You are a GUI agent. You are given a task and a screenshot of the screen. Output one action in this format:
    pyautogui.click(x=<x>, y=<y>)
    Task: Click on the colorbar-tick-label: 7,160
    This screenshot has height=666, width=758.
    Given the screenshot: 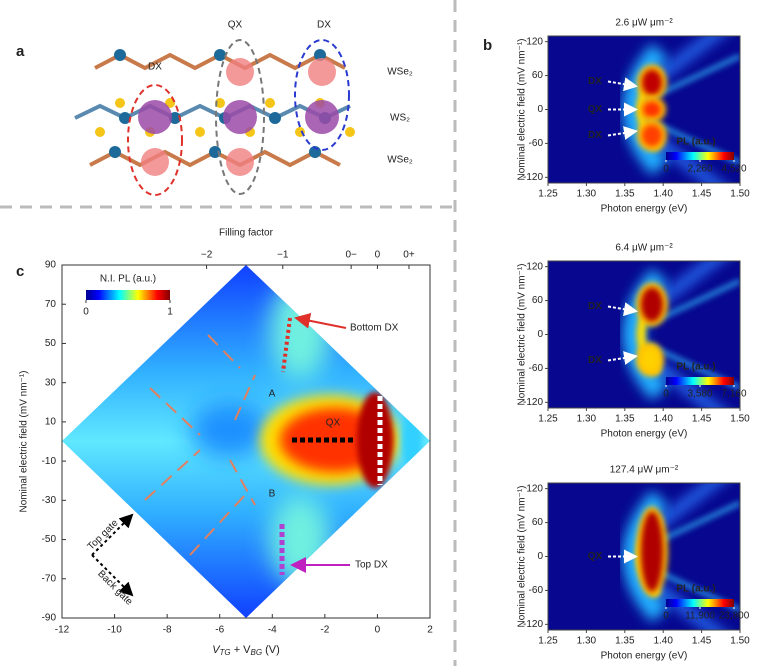 What is the action you would take?
    pyautogui.click(x=733, y=394)
    